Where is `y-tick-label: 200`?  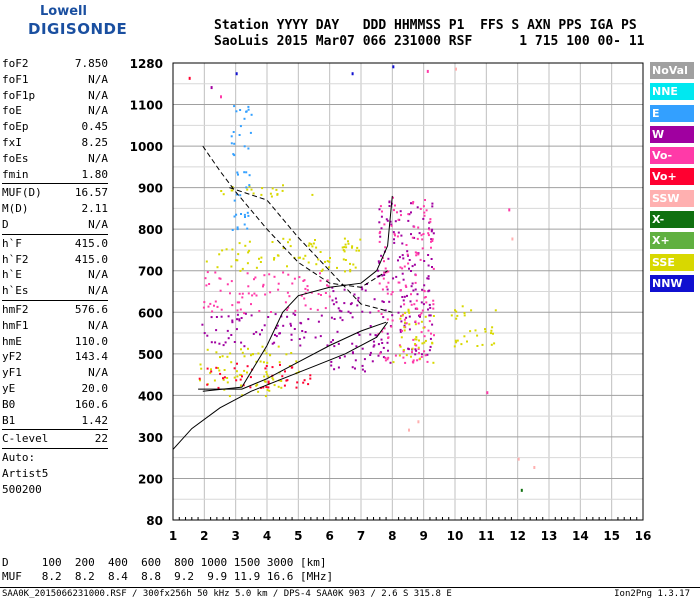
y-tick-label: 200 is located at coordinates (150, 479).